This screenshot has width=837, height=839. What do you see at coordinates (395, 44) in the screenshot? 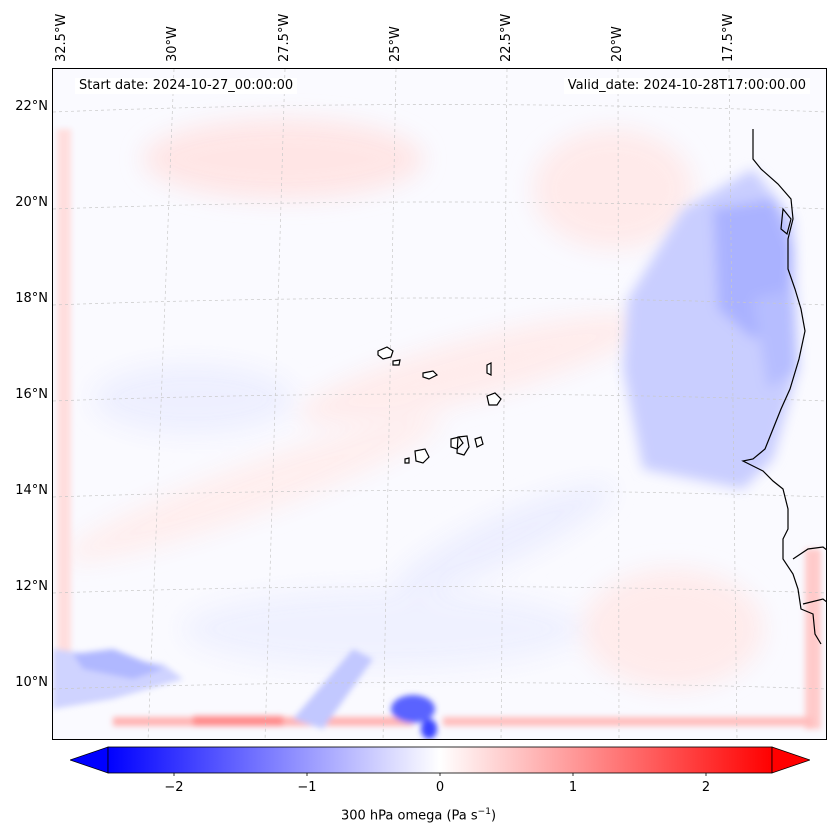
I see `lon-label-25w: 25°W` at bounding box center [395, 44].